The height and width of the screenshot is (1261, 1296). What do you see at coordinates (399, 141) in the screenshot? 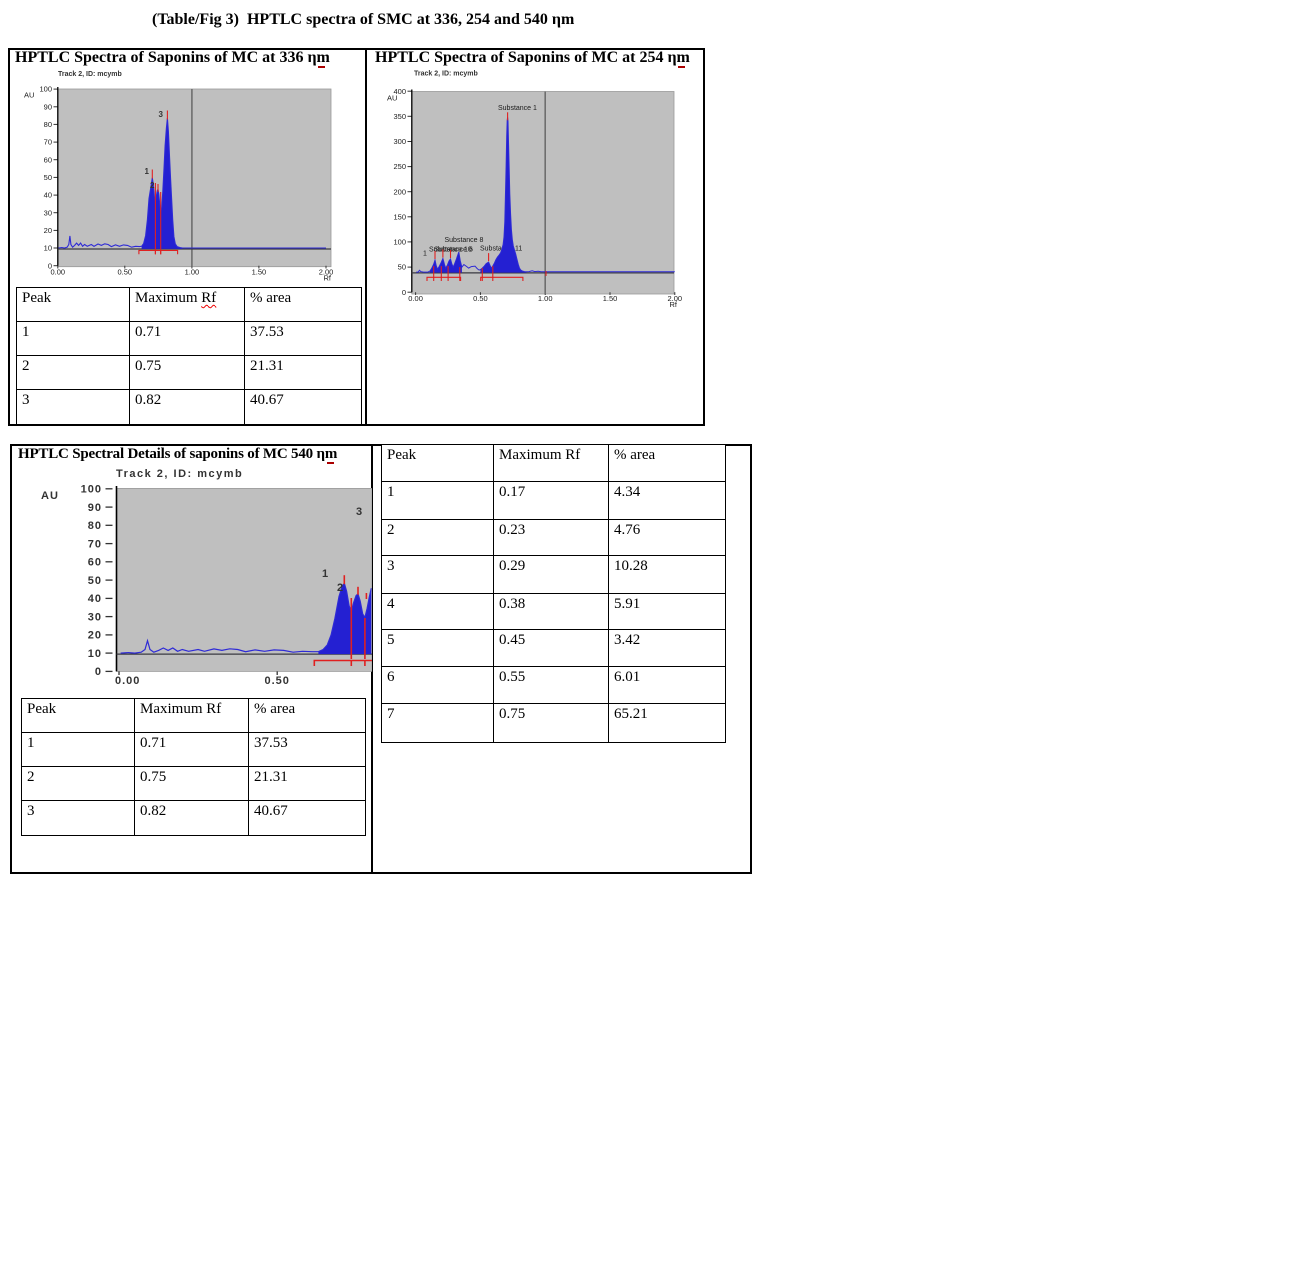
I see `svg-text: 300` at bounding box center [399, 141].